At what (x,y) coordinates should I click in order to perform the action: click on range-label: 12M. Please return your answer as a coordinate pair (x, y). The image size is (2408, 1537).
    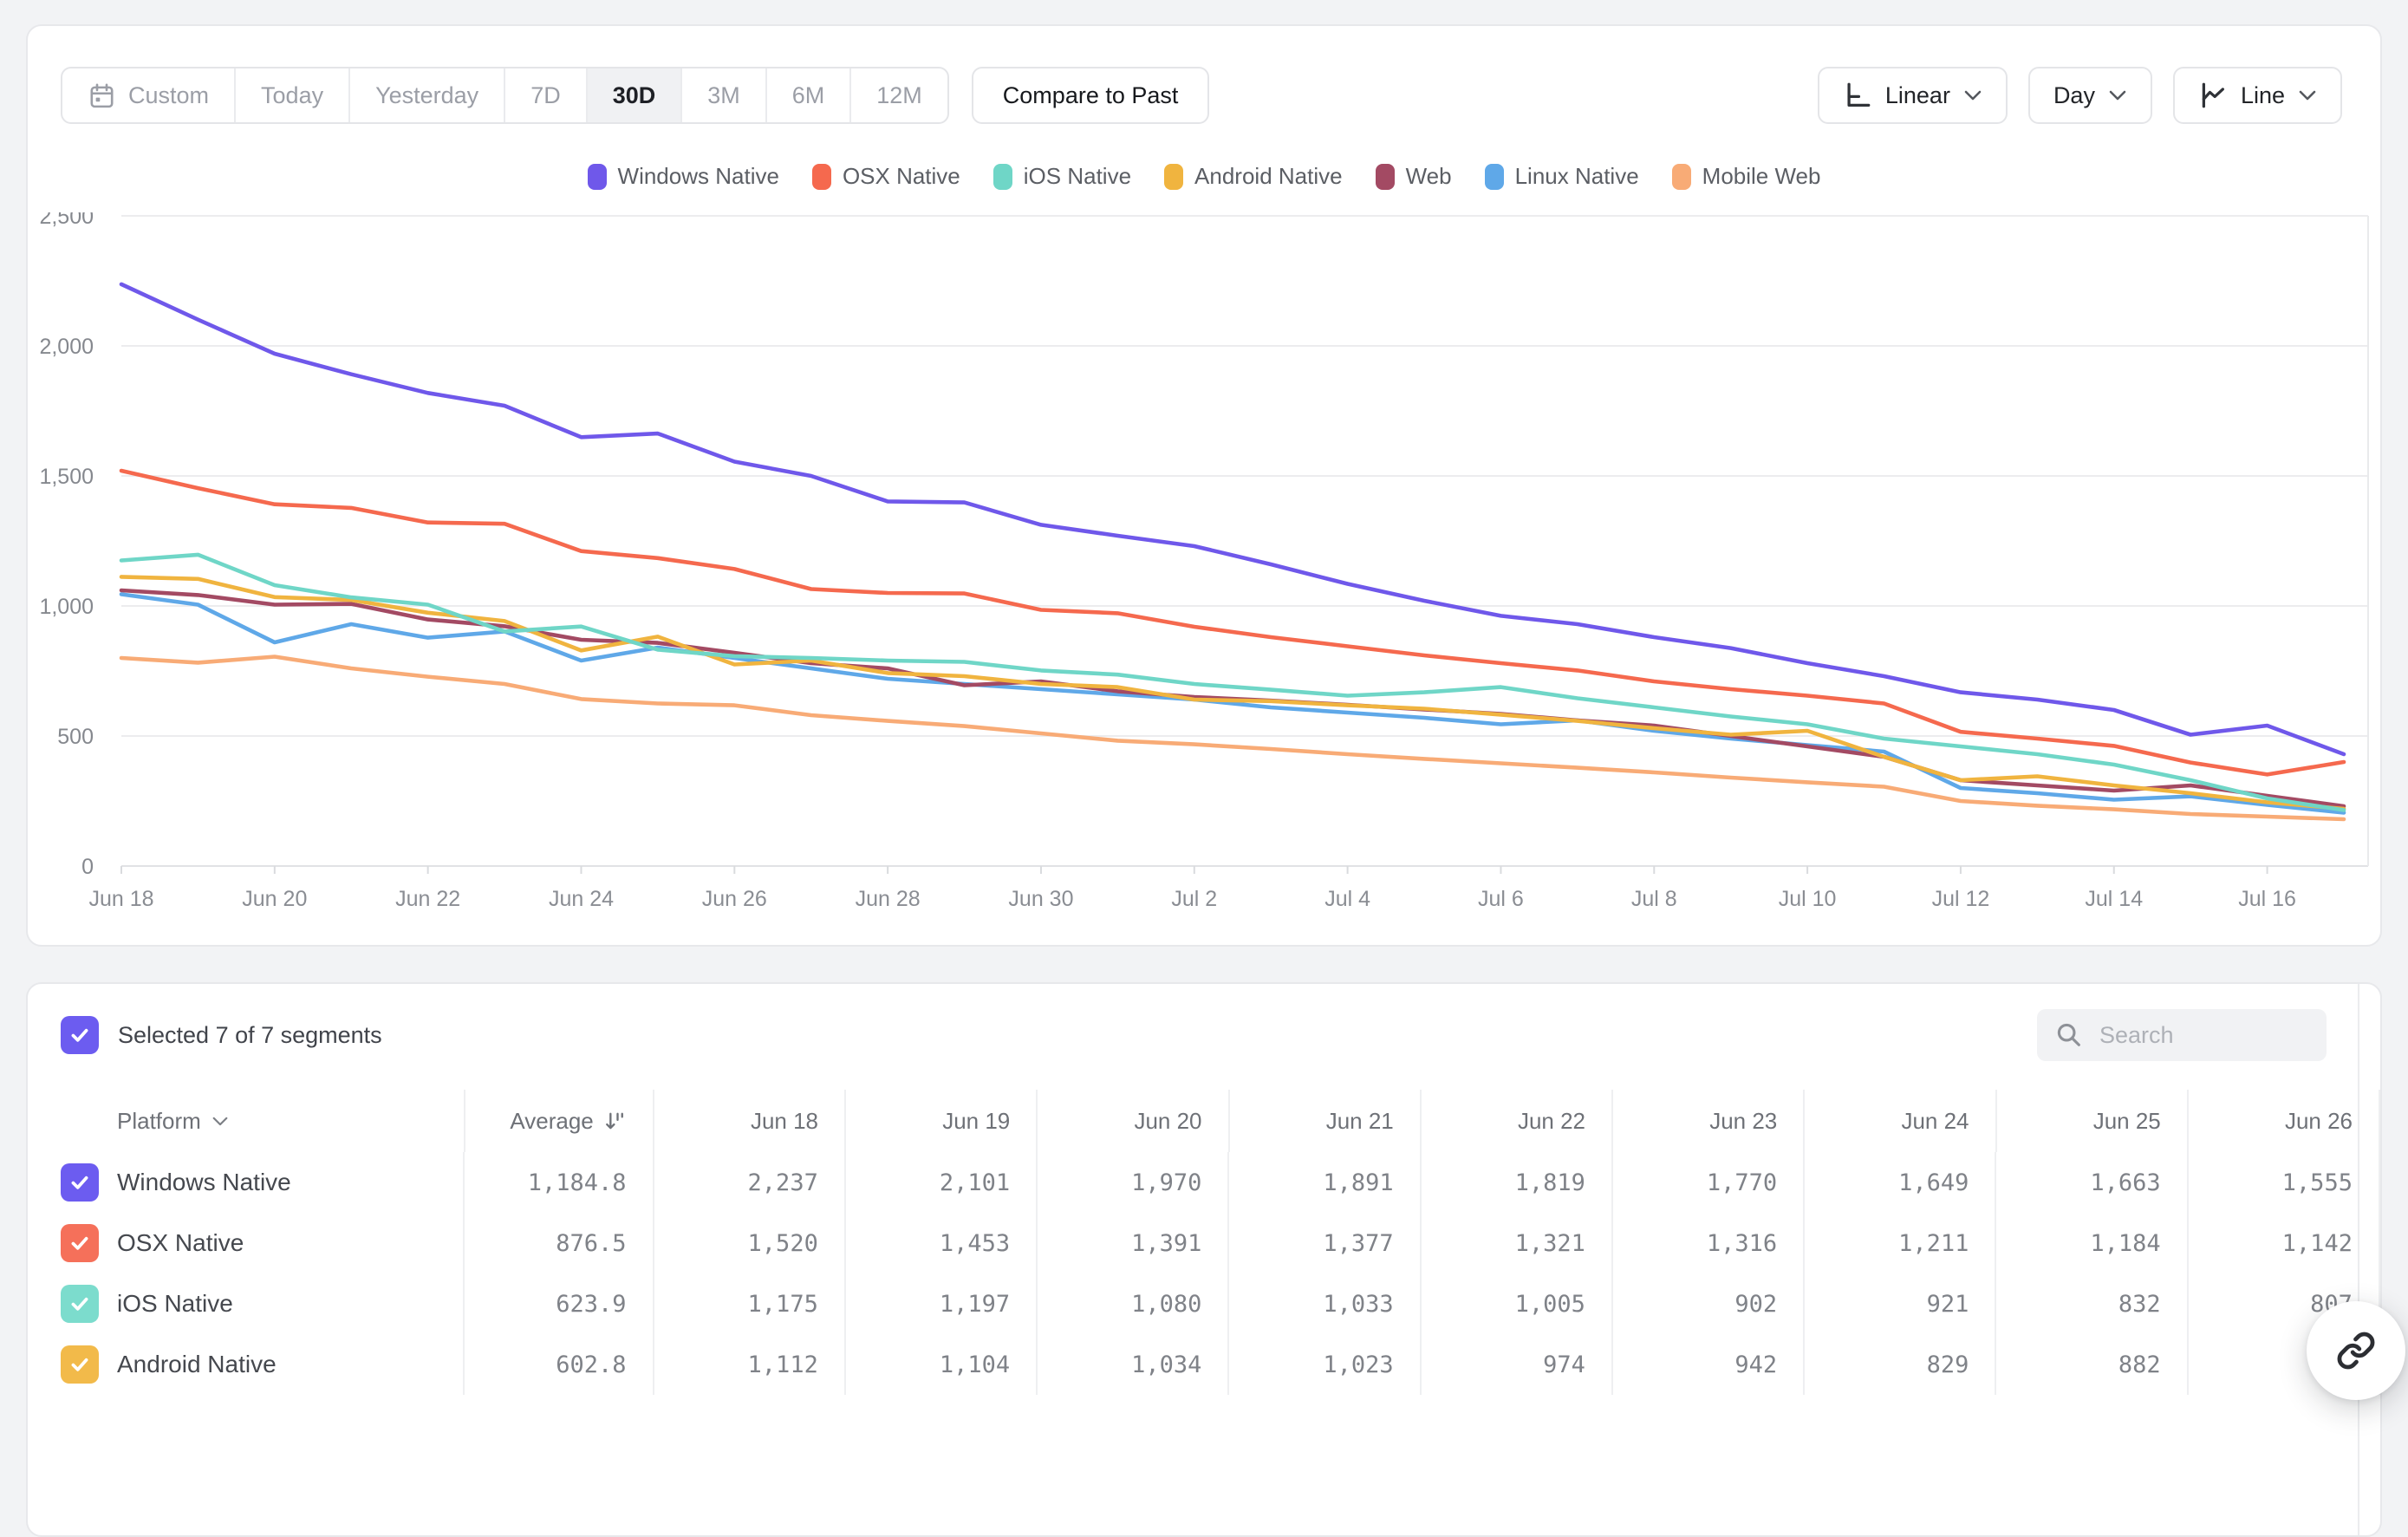
    Looking at the image, I should click on (899, 94).